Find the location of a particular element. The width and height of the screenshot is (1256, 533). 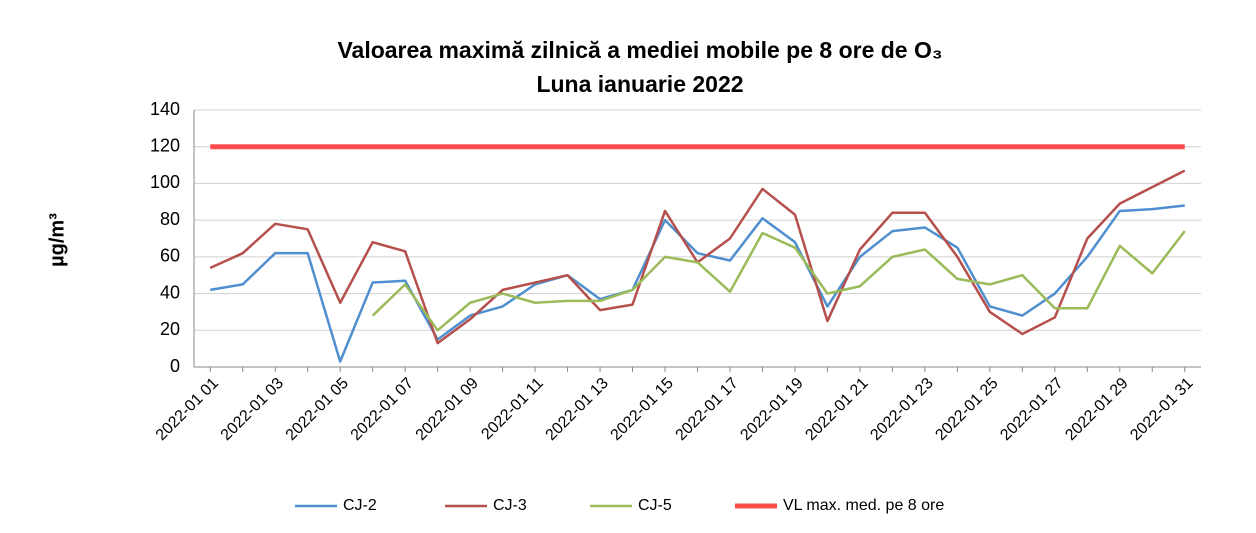

legend-label: CJ-3 is located at coordinates (510, 505).